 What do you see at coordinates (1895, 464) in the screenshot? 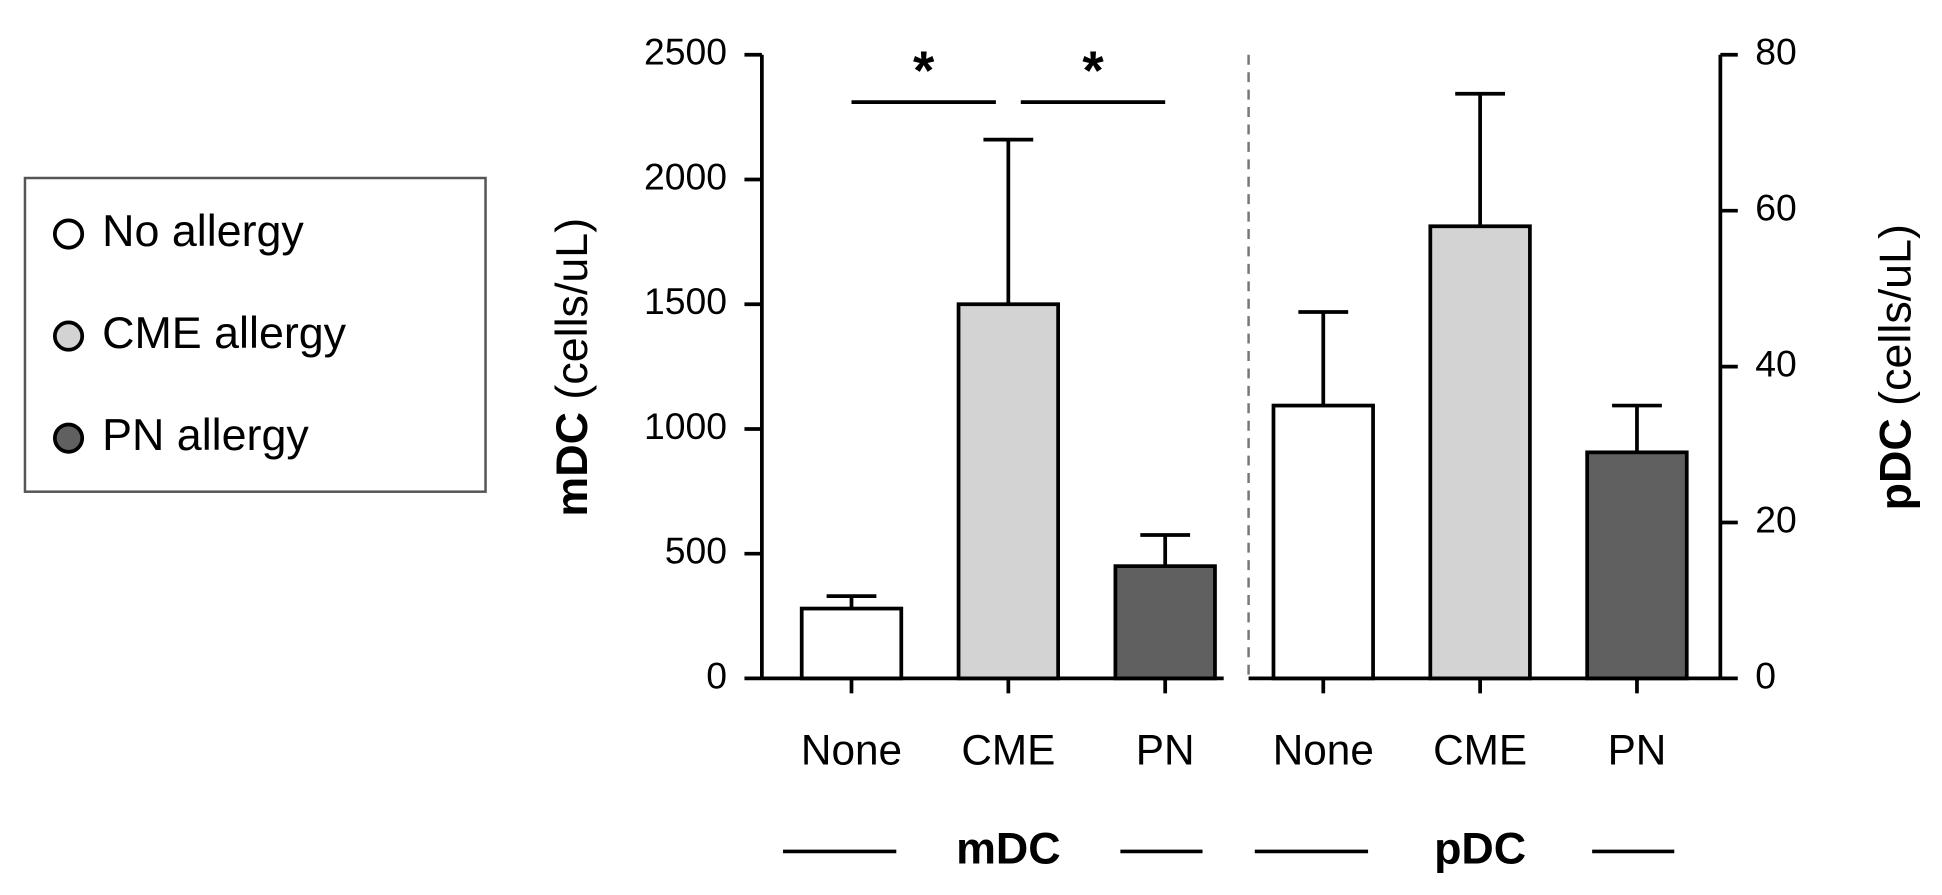
I see `y2-axis-label-bold: pDC` at bounding box center [1895, 464].